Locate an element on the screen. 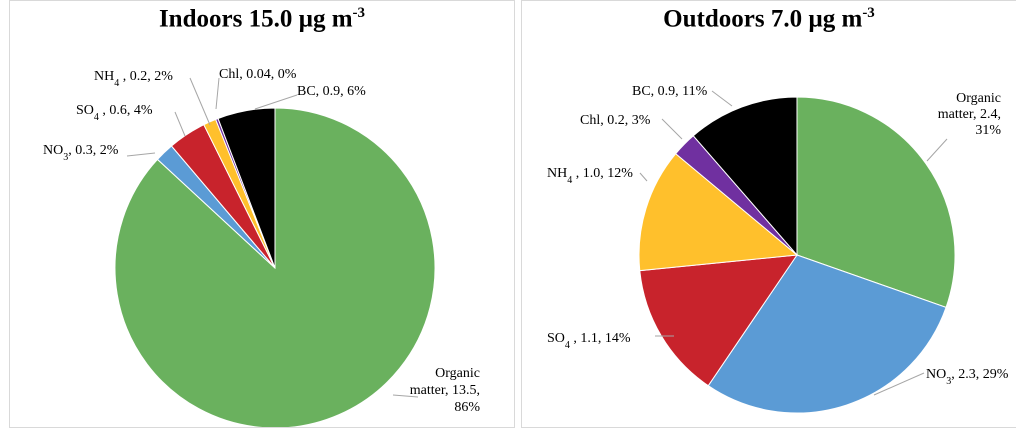  outdoors-label-bc: BC, 0.9, 11% is located at coordinates (670, 91).